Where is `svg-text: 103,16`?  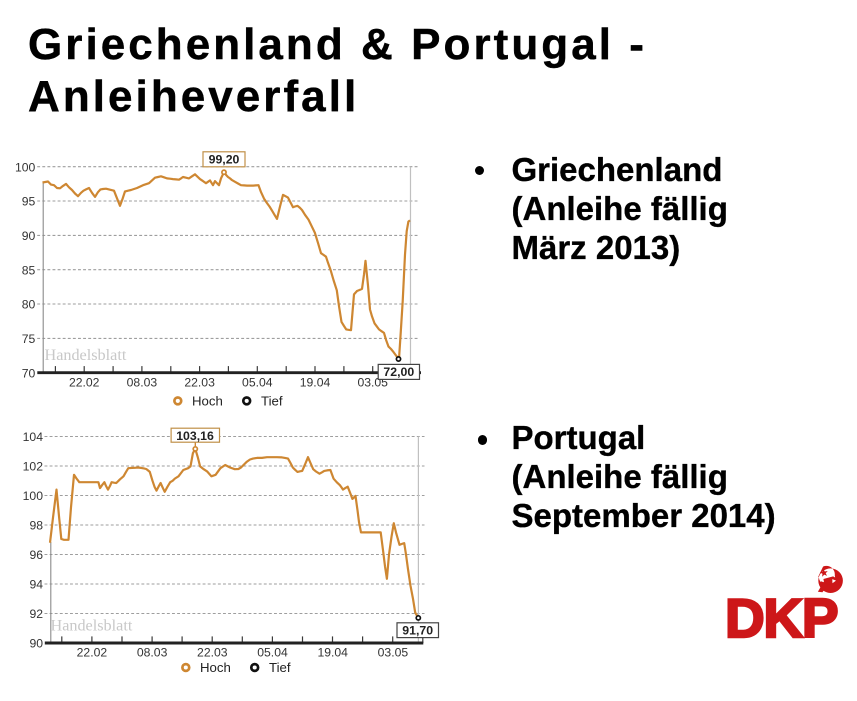 svg-text: 103,16 is located at coordinates (195, 436).